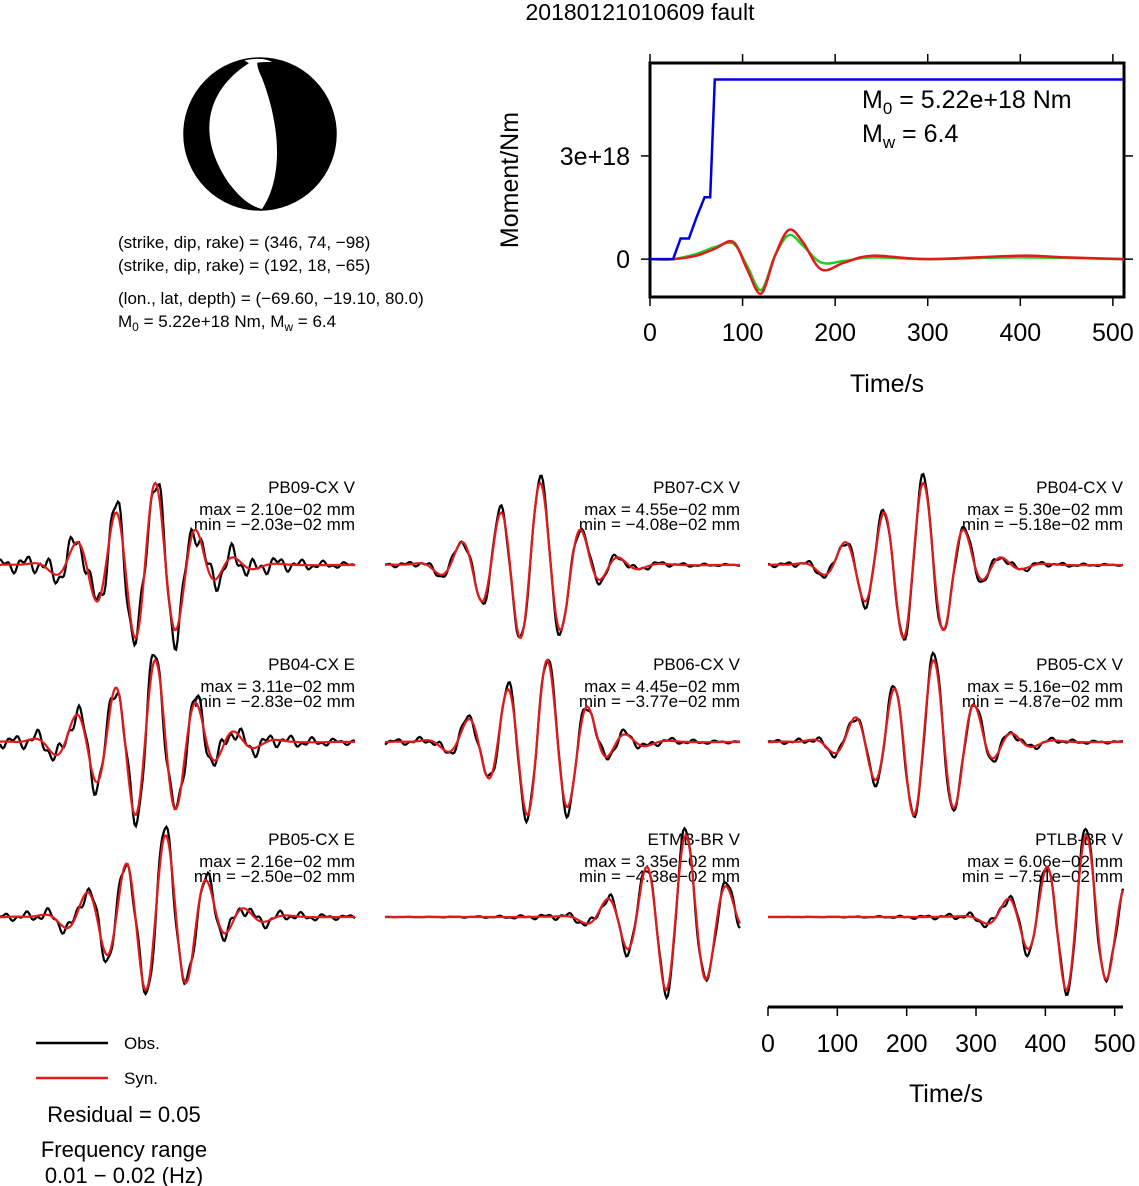  I want to click on min-label: min = −5.18e−02 mm, so click(1042, 524).